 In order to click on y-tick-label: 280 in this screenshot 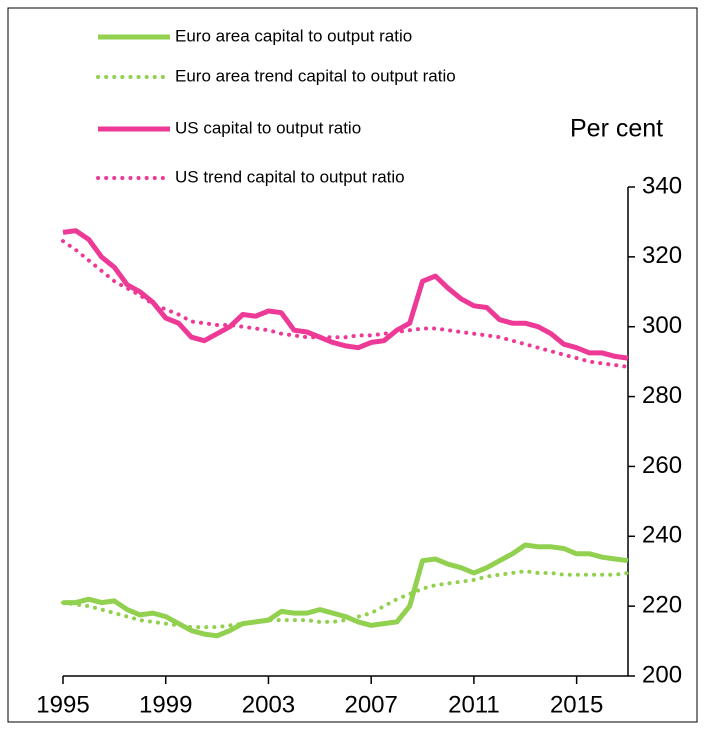, I will do `click(662, 395)`.